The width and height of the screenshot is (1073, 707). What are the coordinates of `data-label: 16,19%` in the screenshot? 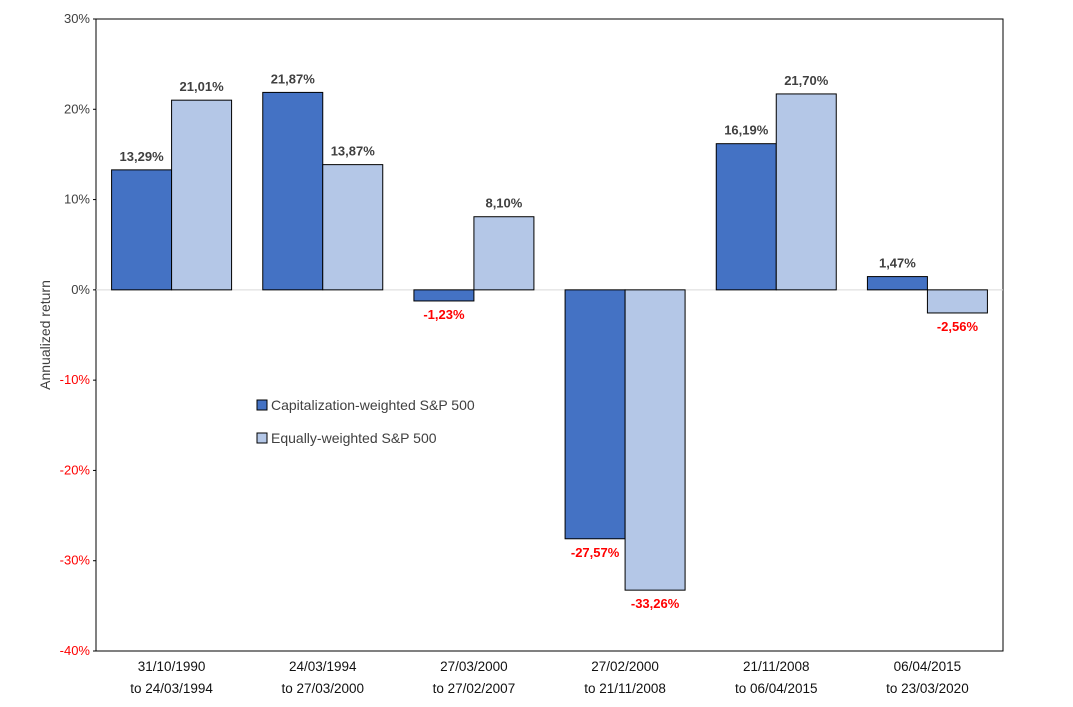 It's located at (746, 130).